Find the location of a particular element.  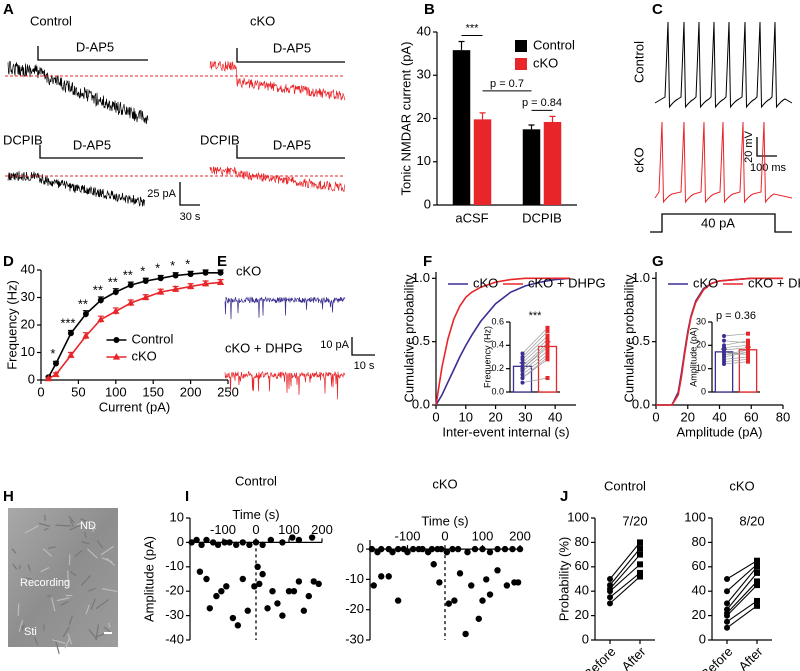

significance: *** is located at coordinates (67, 323).